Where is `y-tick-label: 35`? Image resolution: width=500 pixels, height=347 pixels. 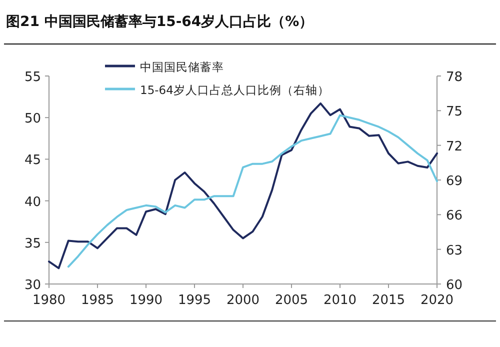
y-tick-label: 35 is located at coordinates (32, 244).